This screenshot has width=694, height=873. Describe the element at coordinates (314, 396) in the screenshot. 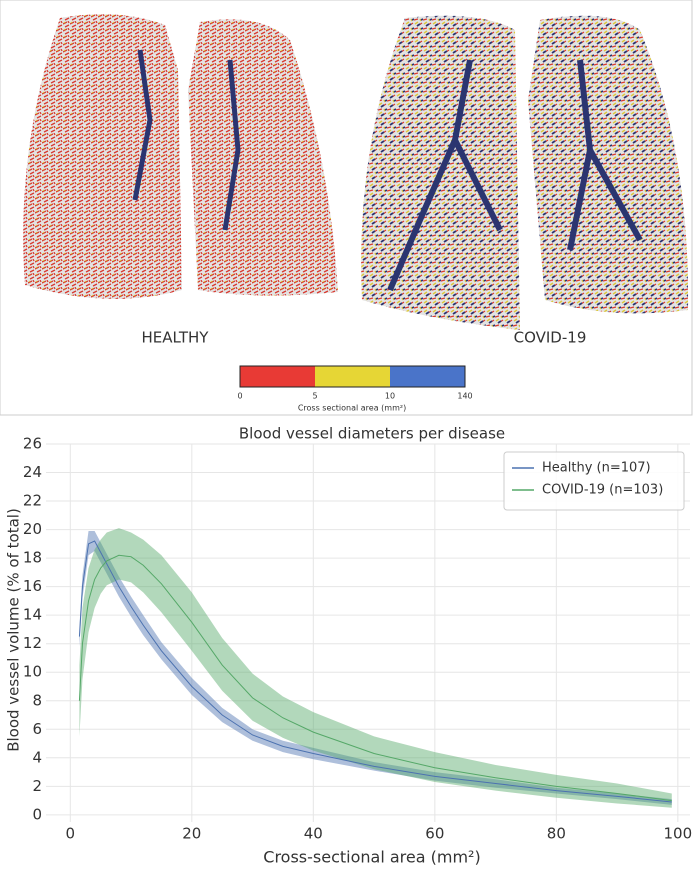

I see `colorbar-tick-label: 5` at that location.